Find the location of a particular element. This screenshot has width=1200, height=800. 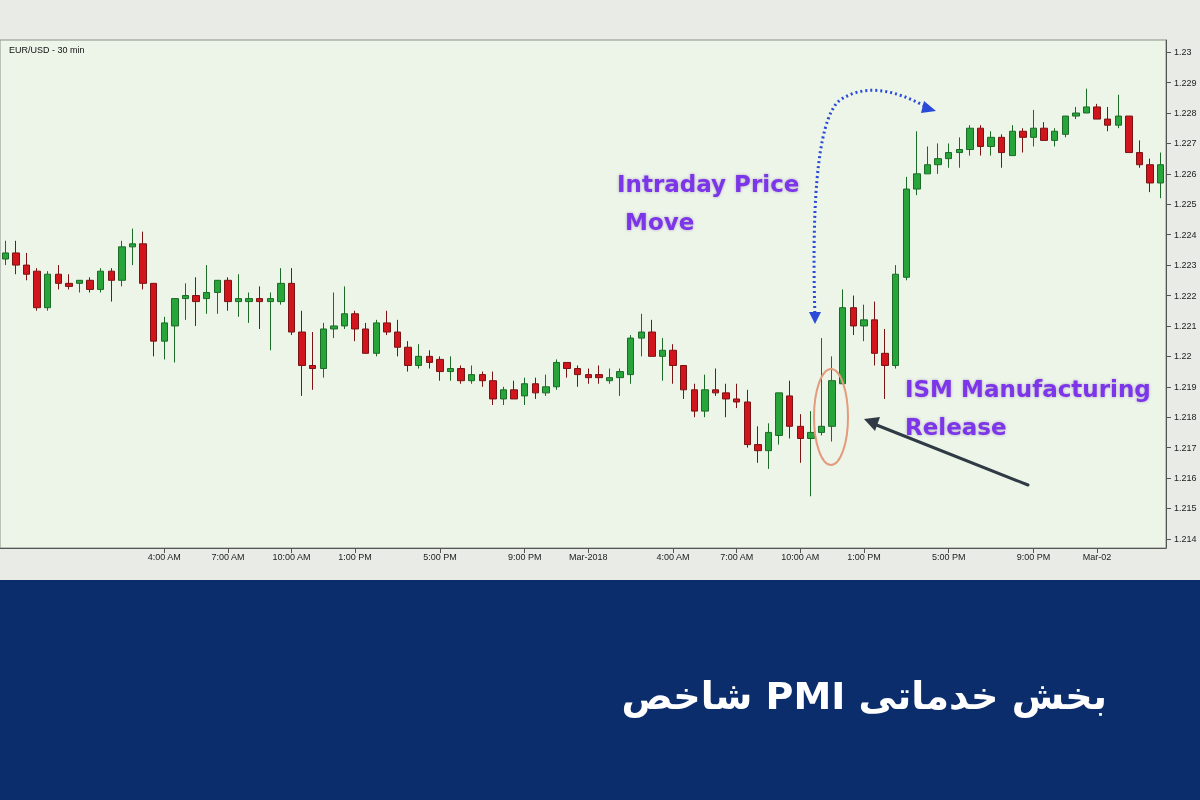

y-tick-label: 1.226 is located at coordinates (1185, 173).